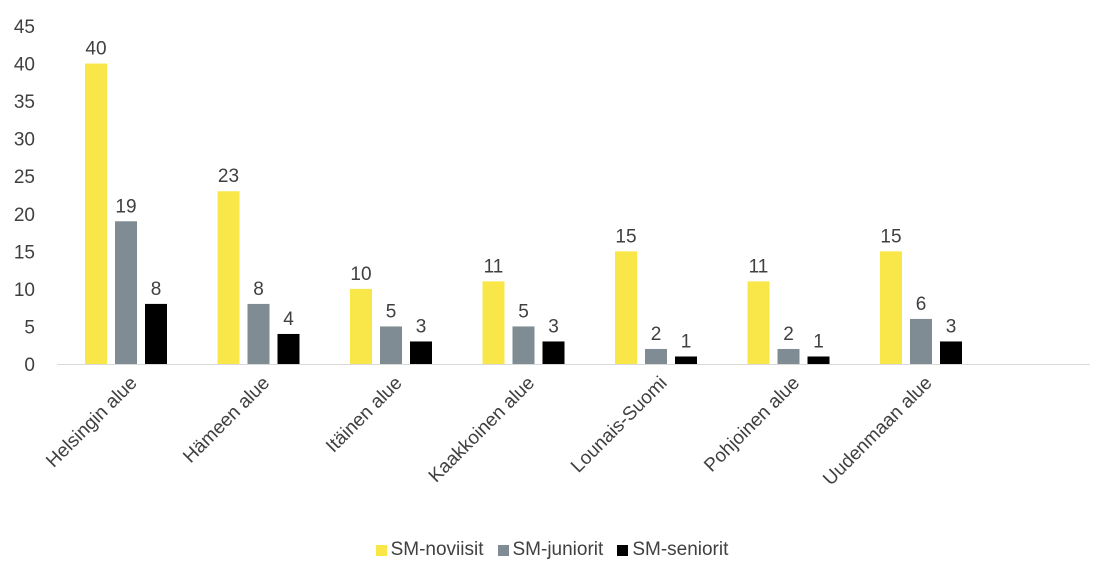 This screenshot has width=1104, height=574. I want to click on category-label: Hämeen alue, so click(226, 420).